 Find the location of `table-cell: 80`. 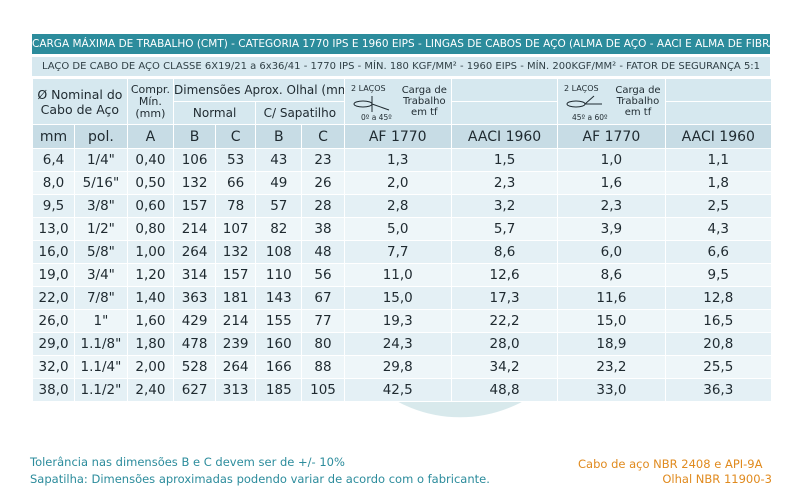

table-cell: 80 is located at coordinates (323, 344).